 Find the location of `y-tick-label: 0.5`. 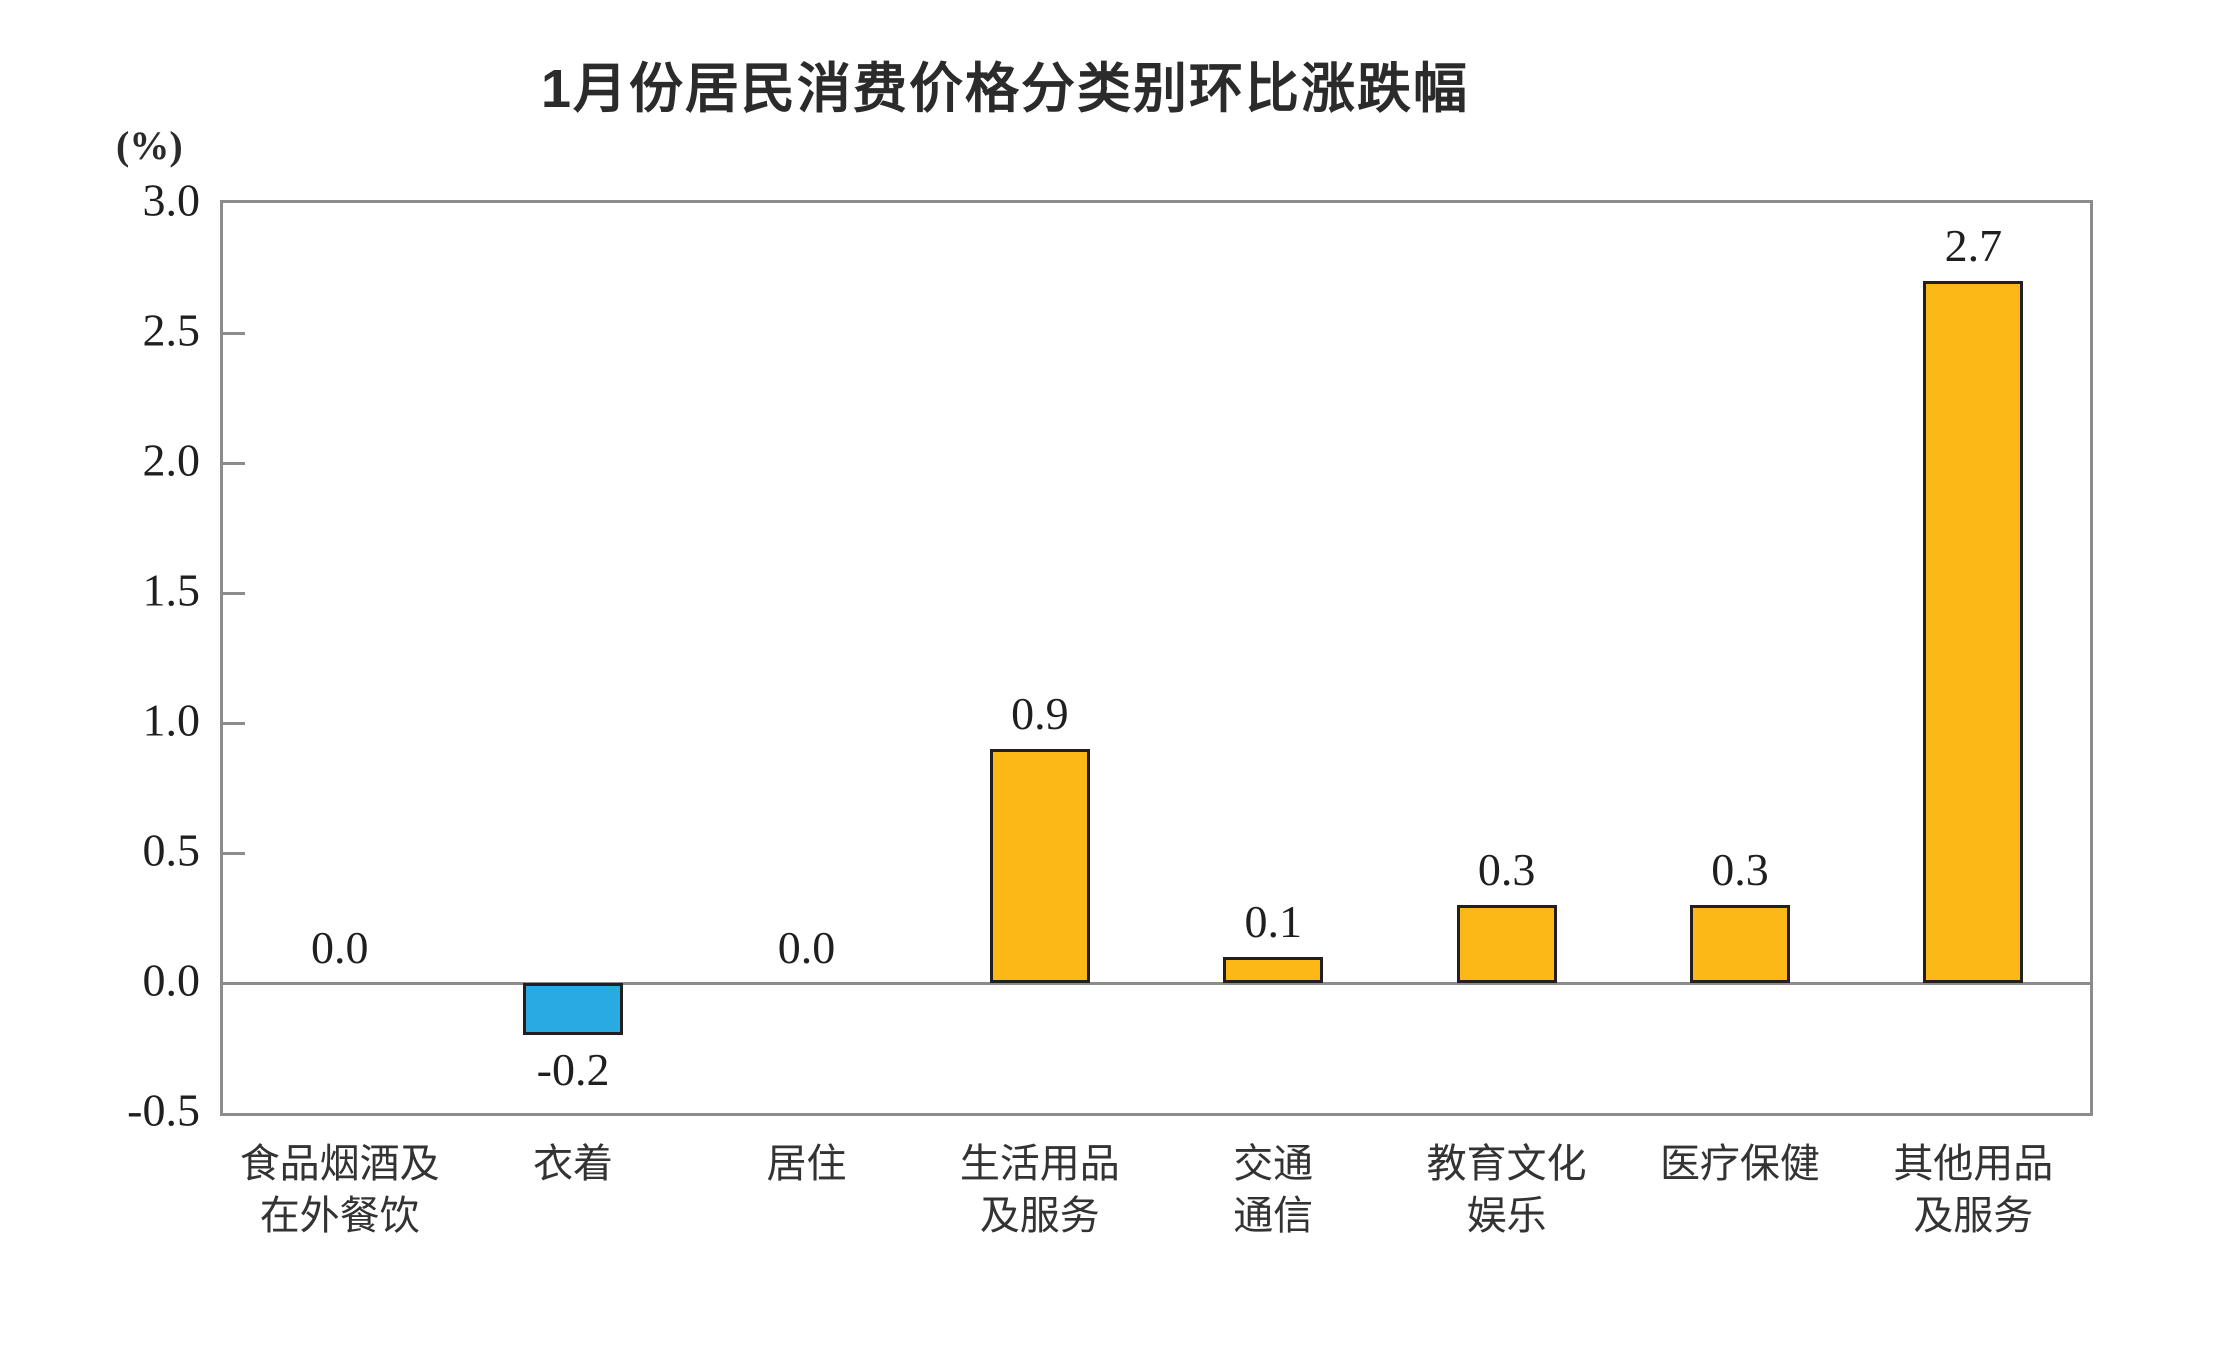

y-tick-label: 0.5 is located at coordinates (171, 850).